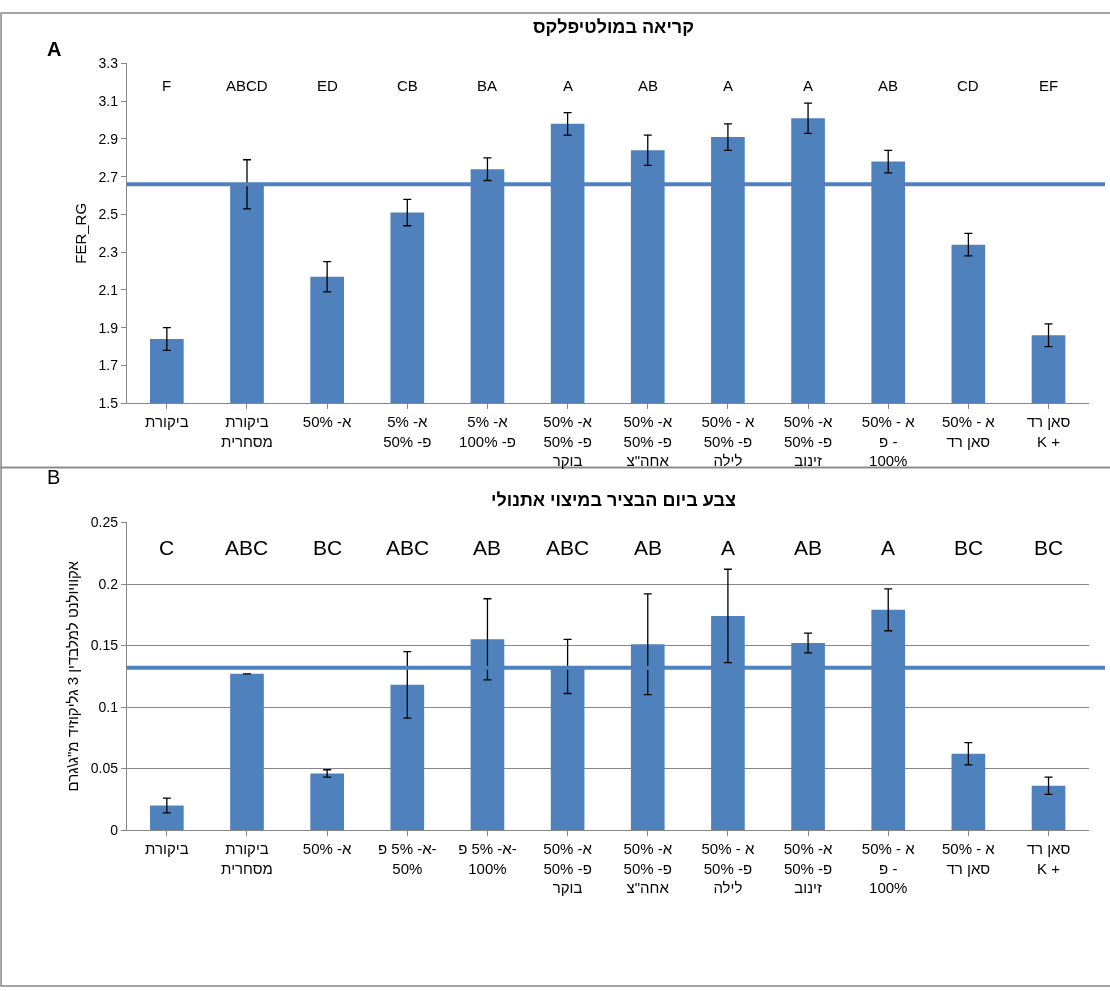 This screenshot has height=991, width=1110. I want to click on annotation: C, so click(167, 547).